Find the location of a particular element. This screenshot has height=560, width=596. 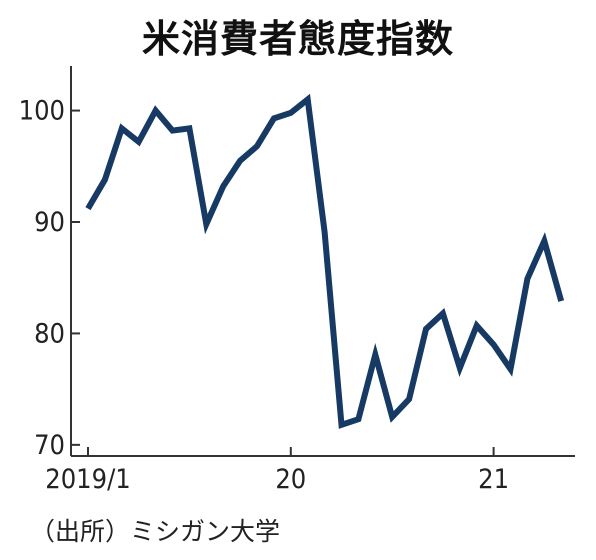

source-note: （出所）ミシガン大学 is located at coordinates (155, 531).